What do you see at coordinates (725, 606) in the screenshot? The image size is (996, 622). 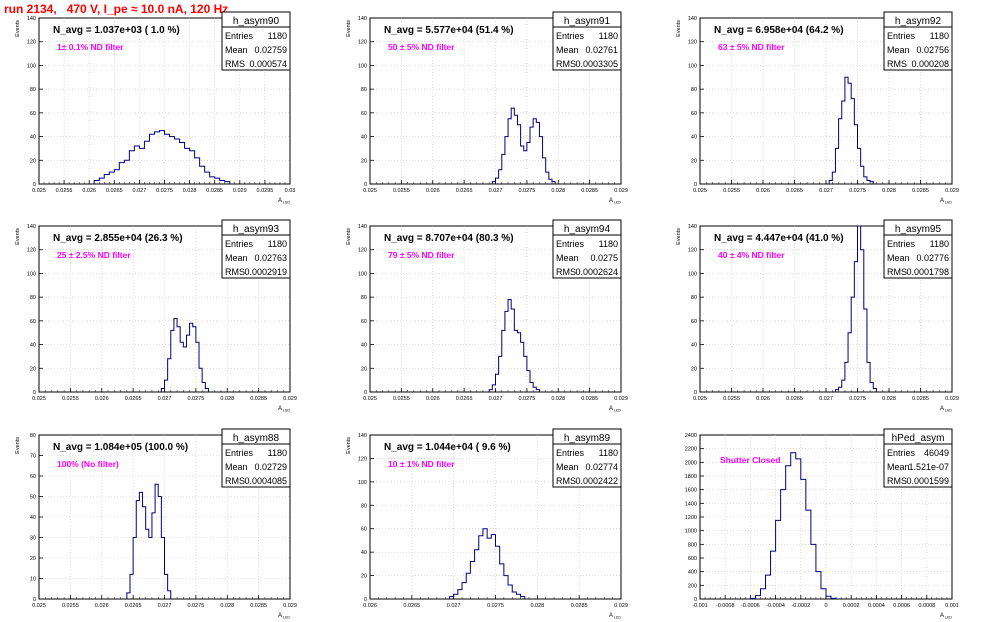 I see `x-tick-label: -0.0008` at bounding box center [725, 606].